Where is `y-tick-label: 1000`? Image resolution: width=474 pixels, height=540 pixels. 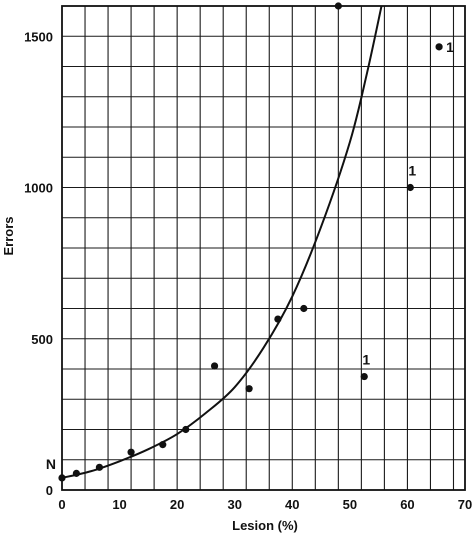 y-tick-label: 1000 is located at coordinates (38, 188).